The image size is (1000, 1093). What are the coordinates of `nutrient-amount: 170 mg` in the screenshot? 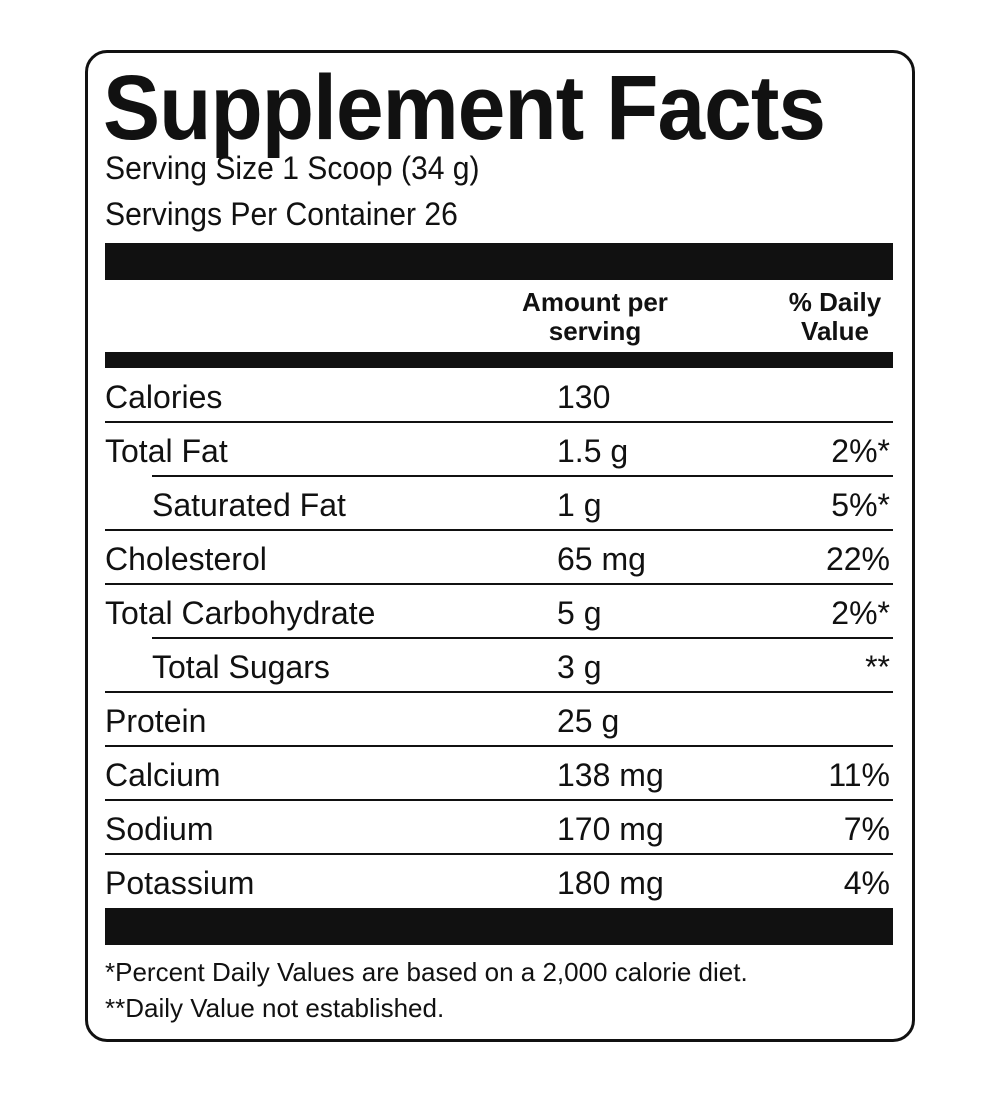 It's located at (610, 829).